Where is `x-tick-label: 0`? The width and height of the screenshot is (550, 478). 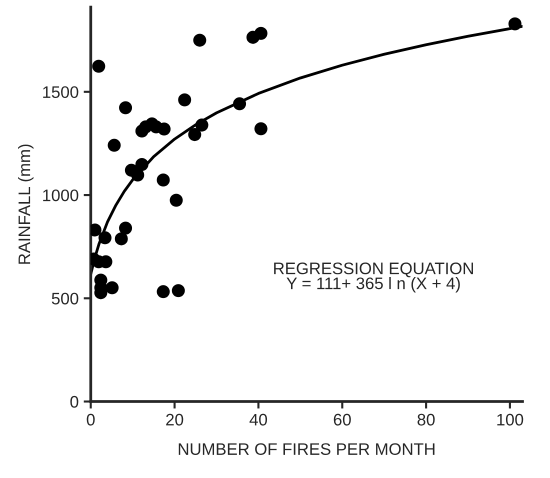 x-tick-label: 0 is located at coordinates (90, 420).